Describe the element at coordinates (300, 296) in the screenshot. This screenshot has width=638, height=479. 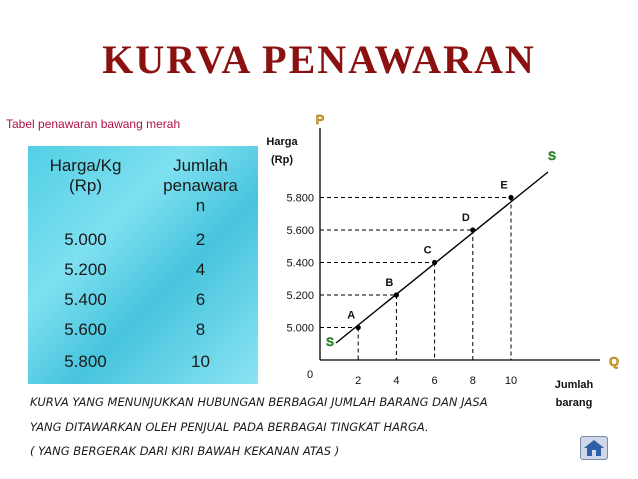
I see `y-tick-label: 5.200` at that location.